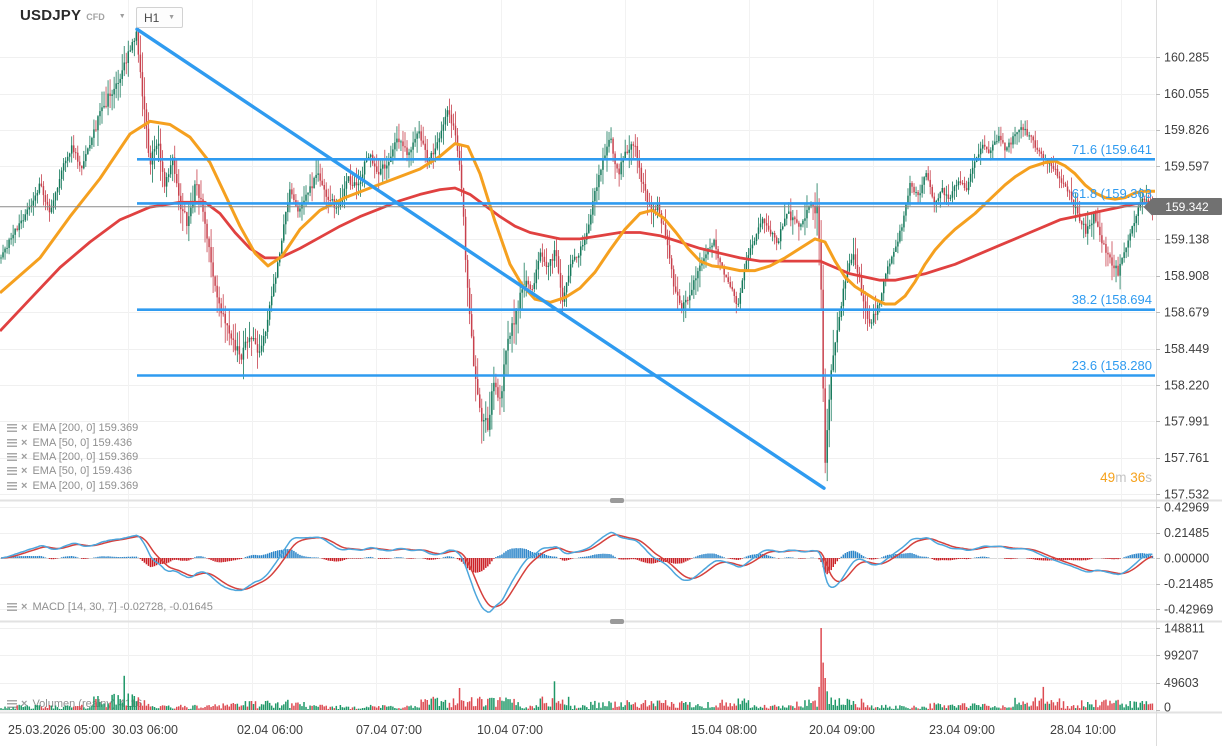 The image size is (1222, 746). I want to click on symbol-selector: USDJPY CFD ▼, so click(73, 15).